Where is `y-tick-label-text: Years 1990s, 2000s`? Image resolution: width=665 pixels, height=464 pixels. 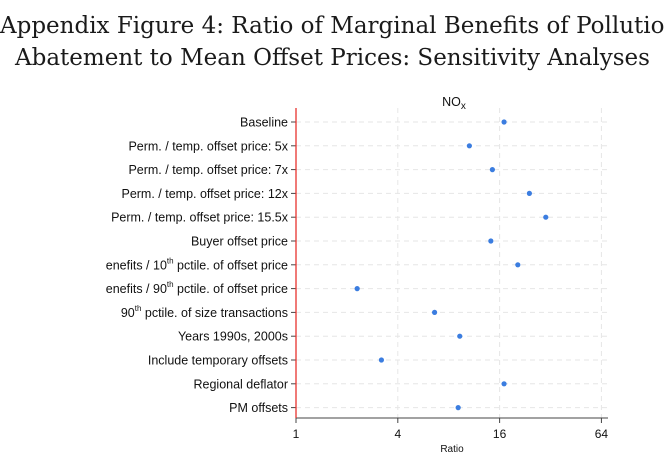 y-tick-label-text: Years 1990s, 2000s is located at coordinates (233, 337).